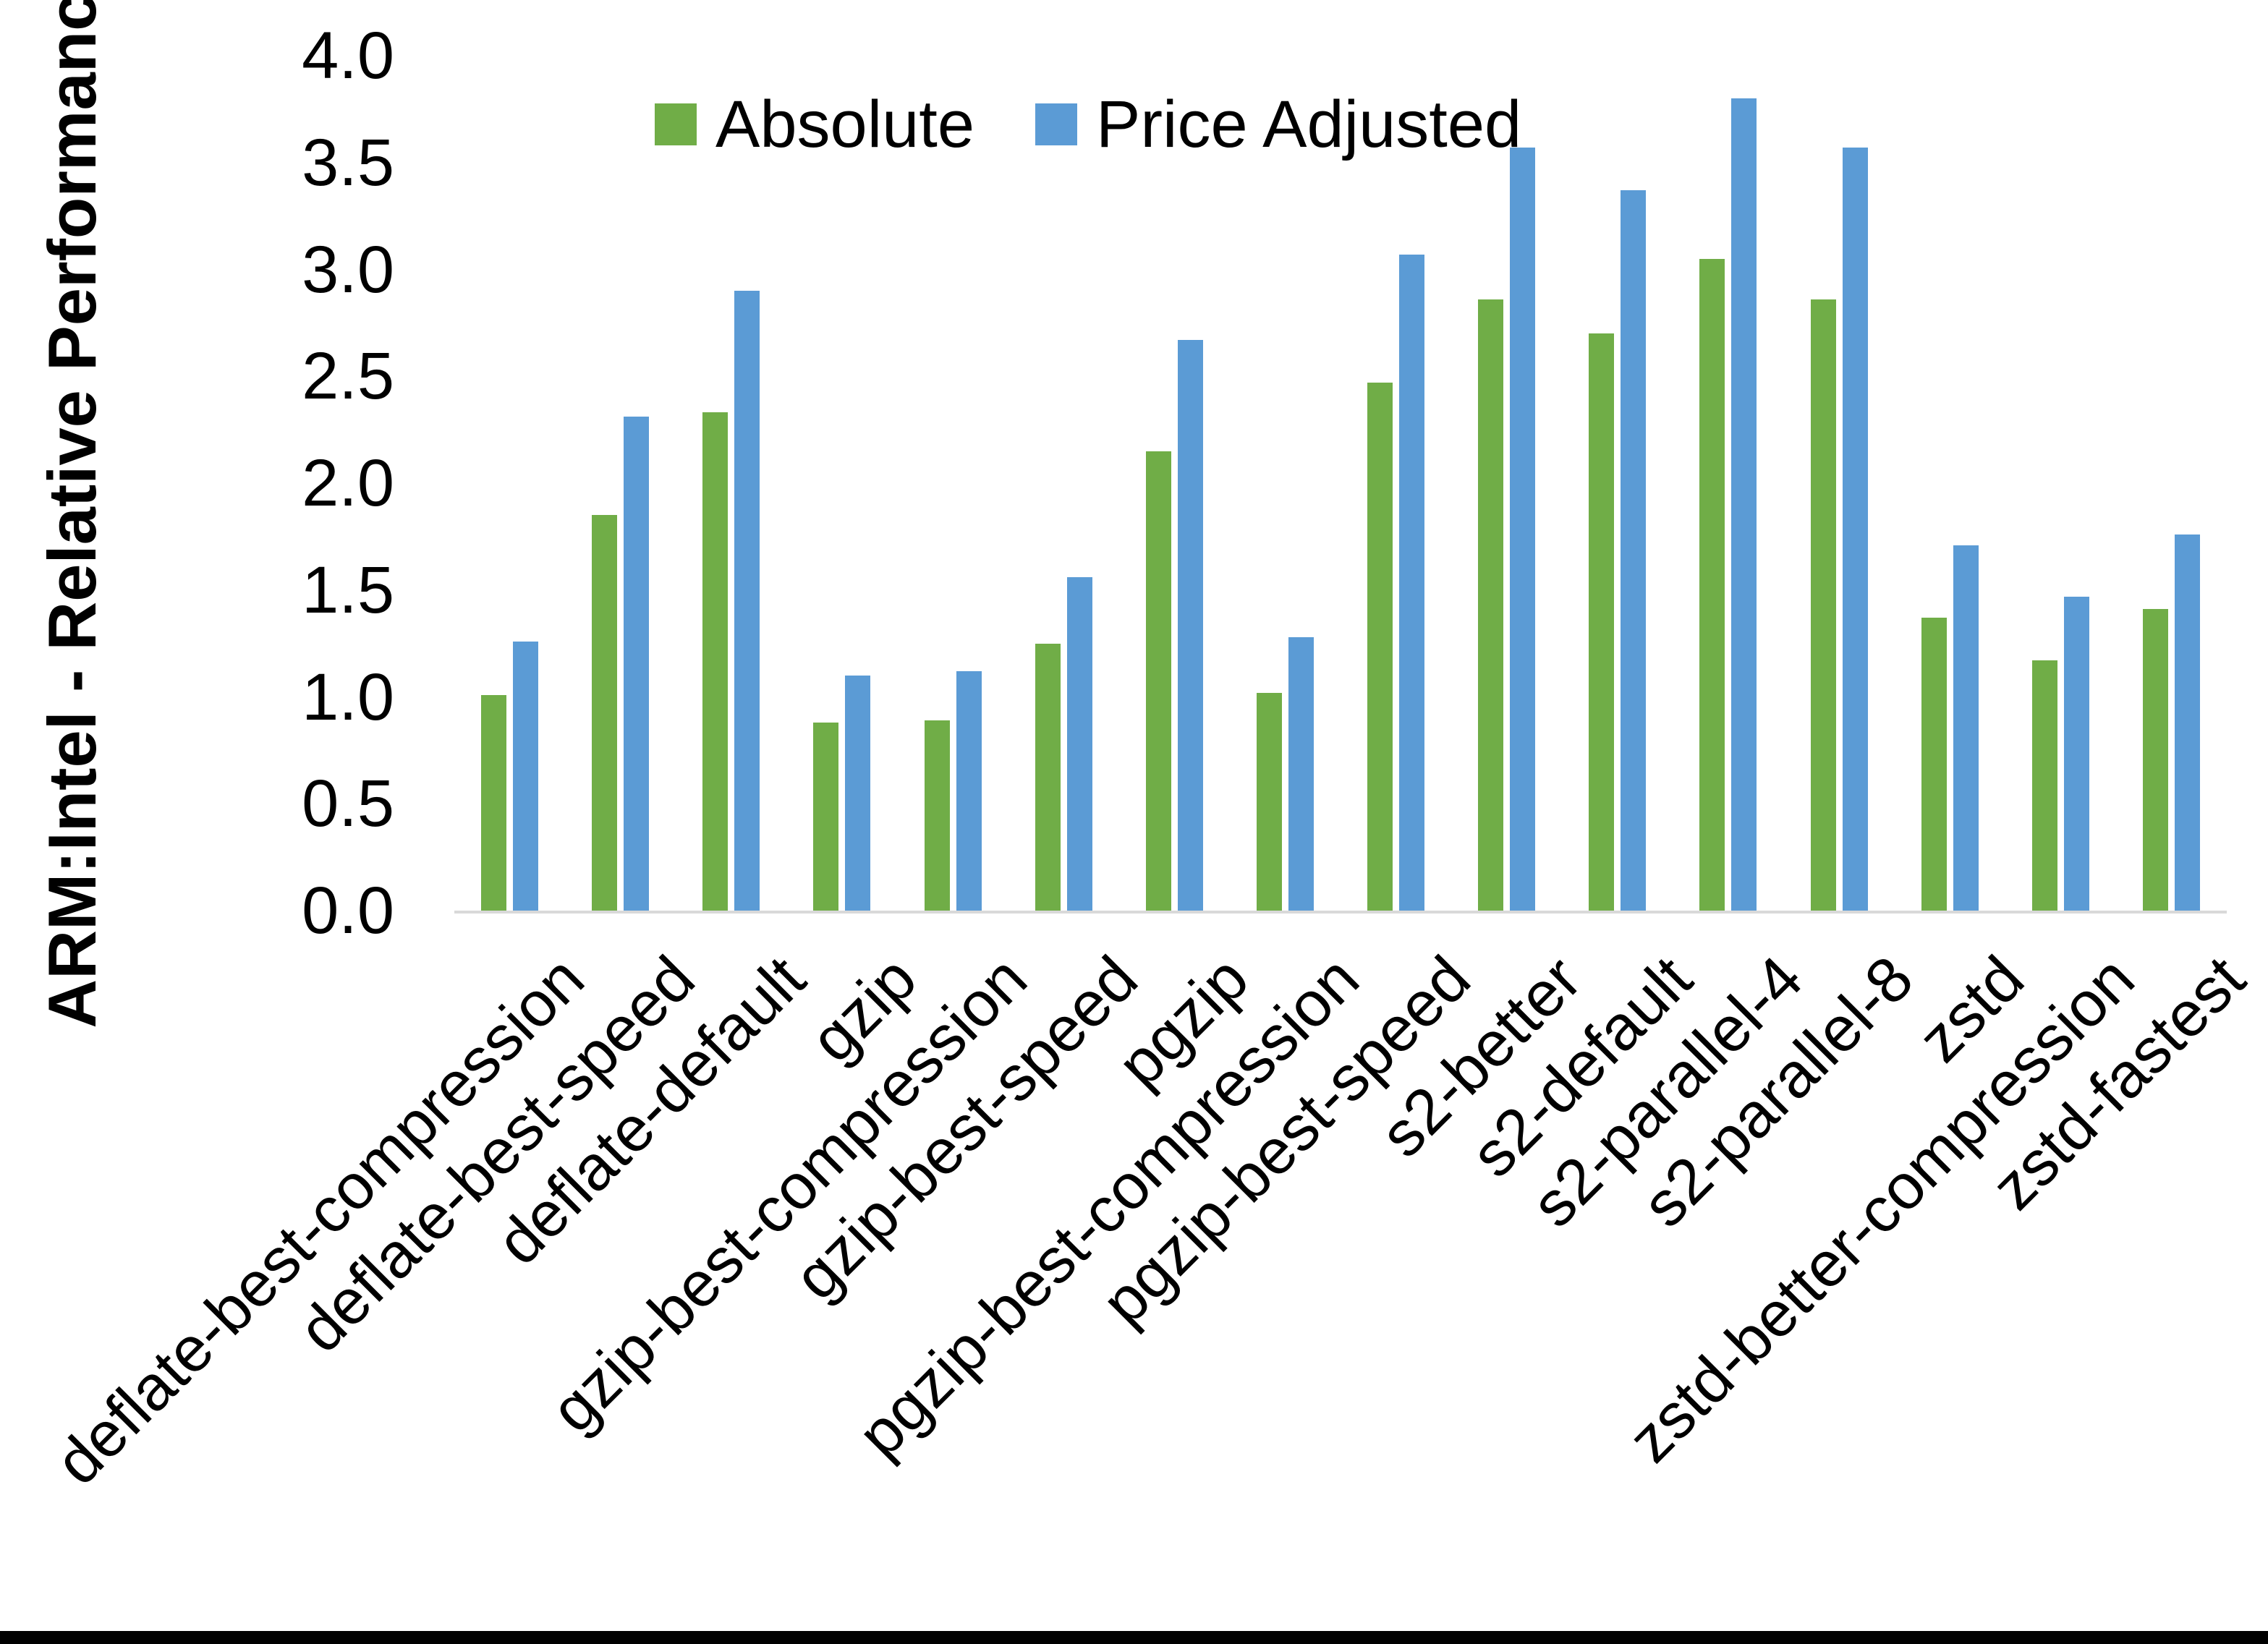 Image resolution: width=2268 pixels, height=1644 pixels. I want to click on bar-price-adjusted-gzip-best-speed, so click(1079, 744).